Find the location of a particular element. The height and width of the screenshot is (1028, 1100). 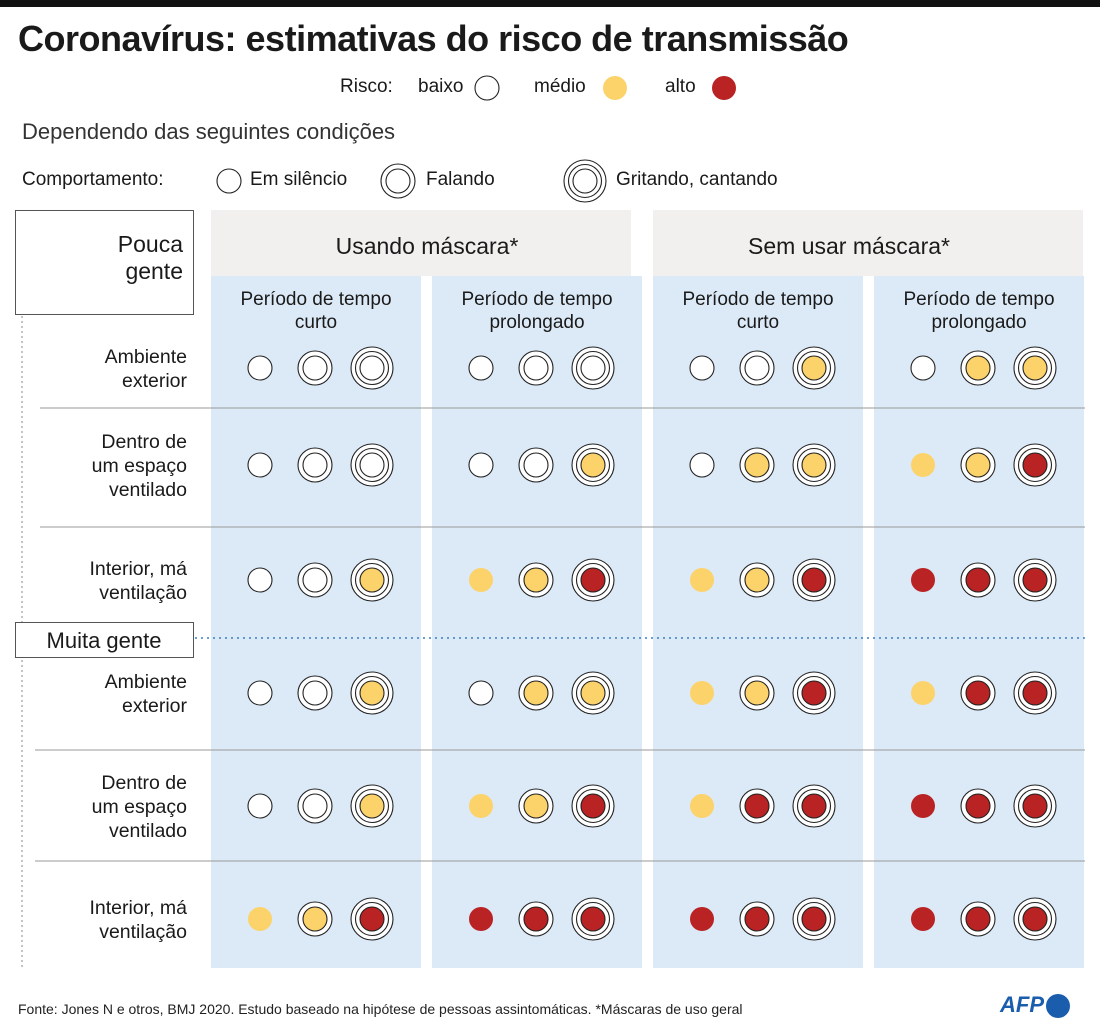

risk-mark-r1-c1-b3-ring-outer is located at coordinates (372, 368).